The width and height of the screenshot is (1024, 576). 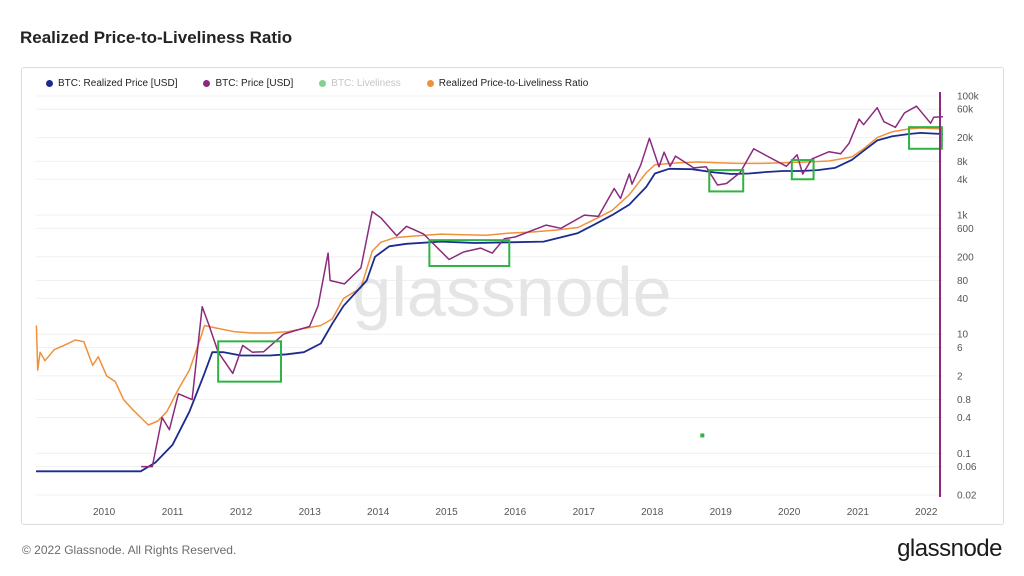 What do you see at coordinates (967, 496) in the screenshot?
I see `y-tick-label: 0.02` at bounding box center [967, 496].